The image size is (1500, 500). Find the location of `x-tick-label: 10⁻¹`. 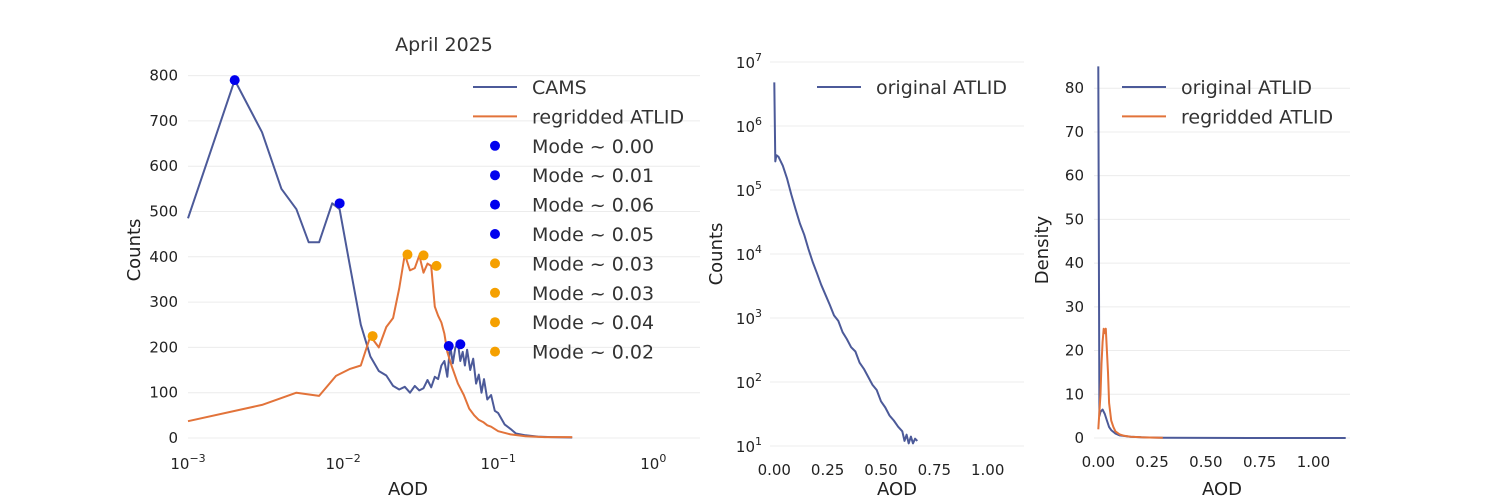

x-tick-label: 10⁻¹ is located at coordinates (498, 462).